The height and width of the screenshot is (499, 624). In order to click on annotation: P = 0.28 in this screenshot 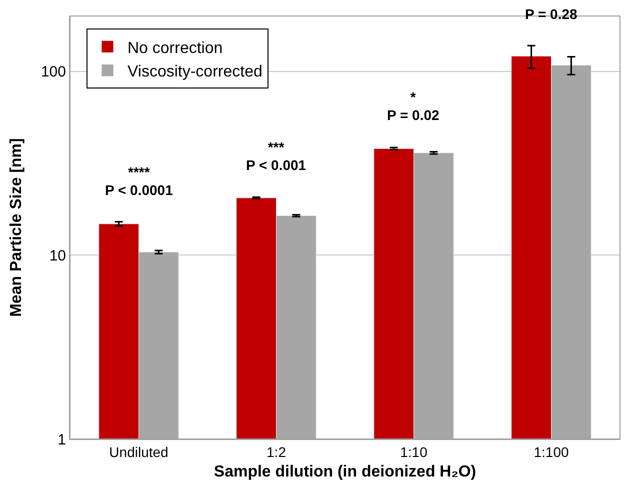, I will do `click(551, 14)`.